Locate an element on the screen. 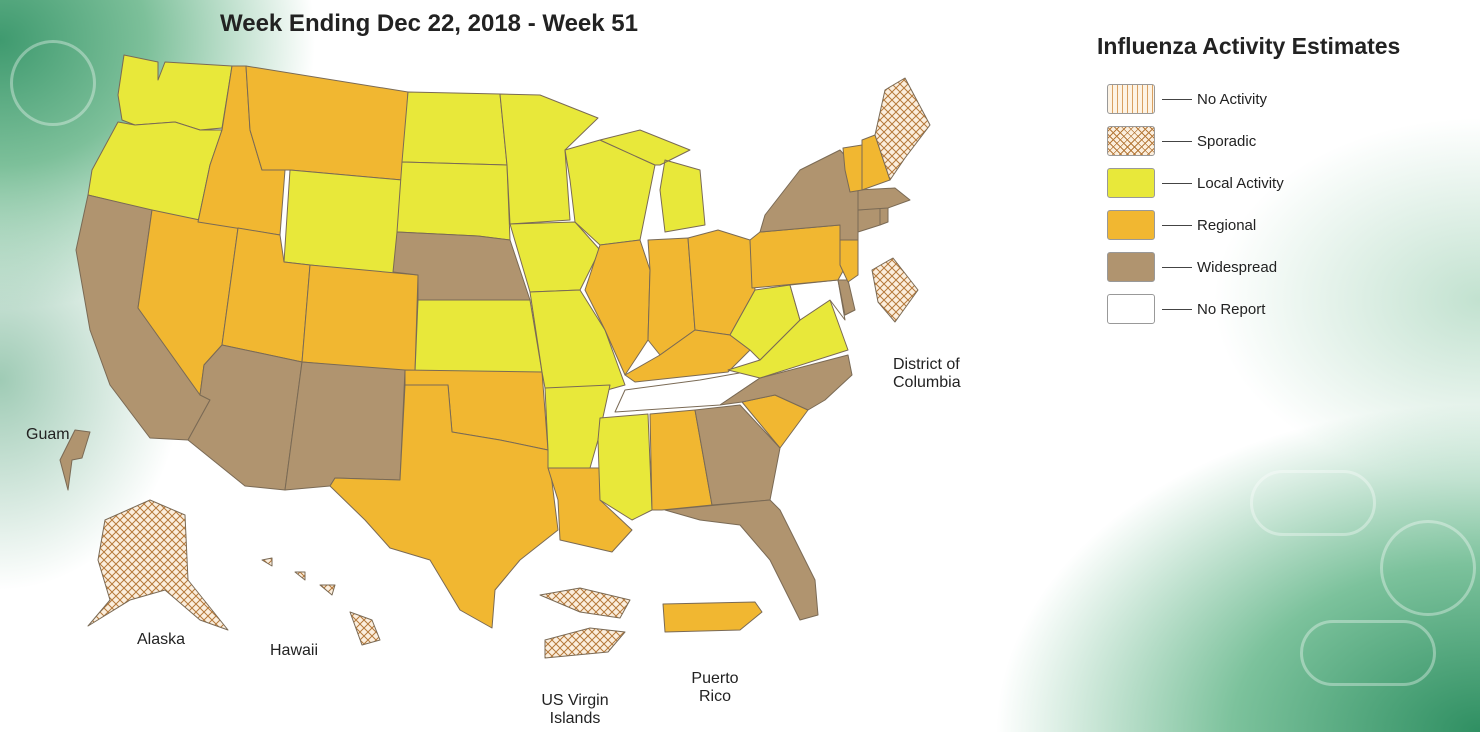 This screenshot has width=1480, height=732. state-DC is located at coordinates (895, 290).